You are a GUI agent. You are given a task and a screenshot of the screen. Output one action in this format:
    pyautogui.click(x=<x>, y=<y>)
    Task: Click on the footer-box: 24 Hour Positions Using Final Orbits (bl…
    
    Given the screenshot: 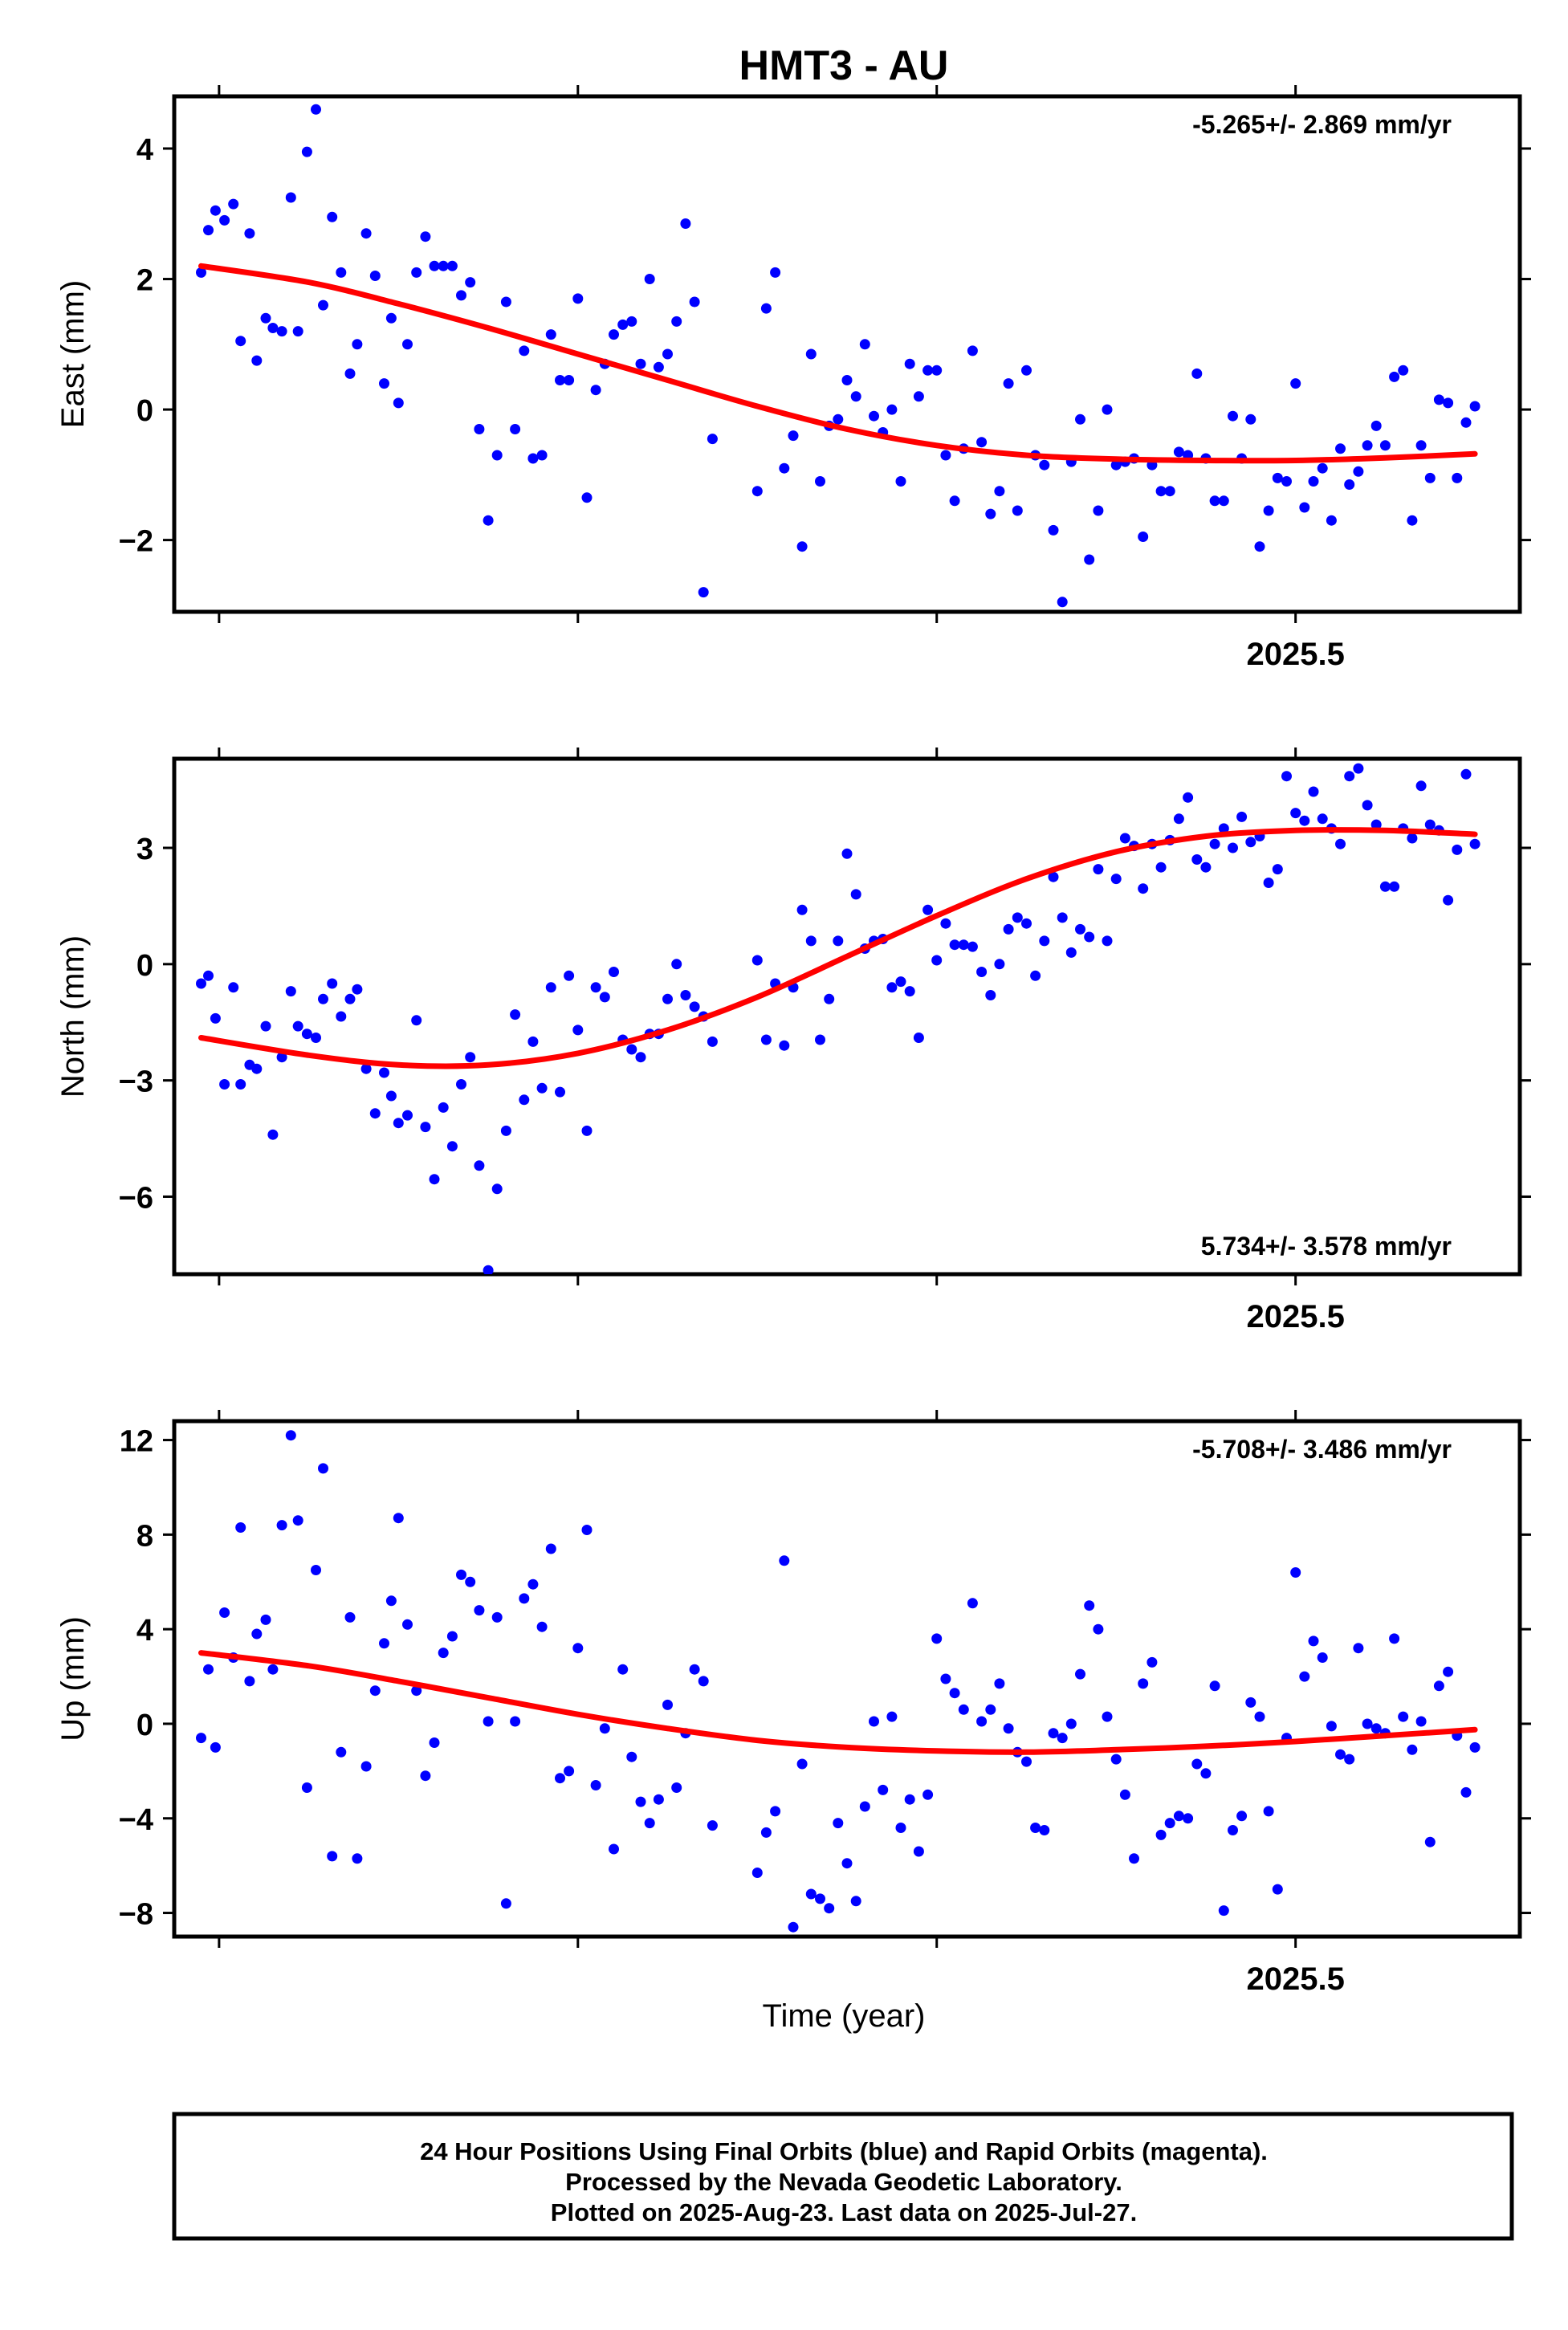 What is the action you would take?
    pyautogui.click(x=843, y=2176)
    